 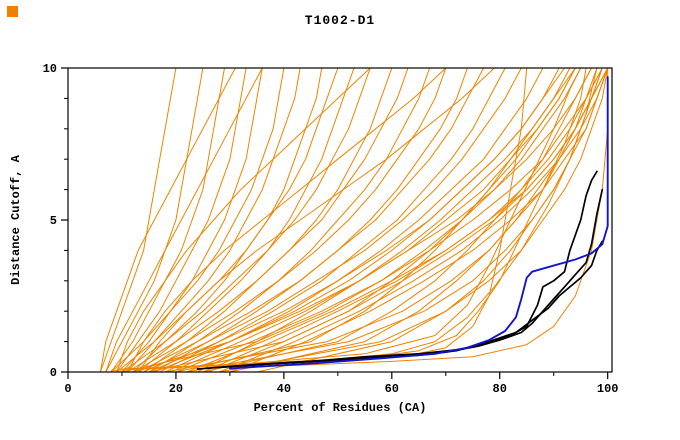 I want to click on chart-title: T1002-D1, so click(x=340, y=20).